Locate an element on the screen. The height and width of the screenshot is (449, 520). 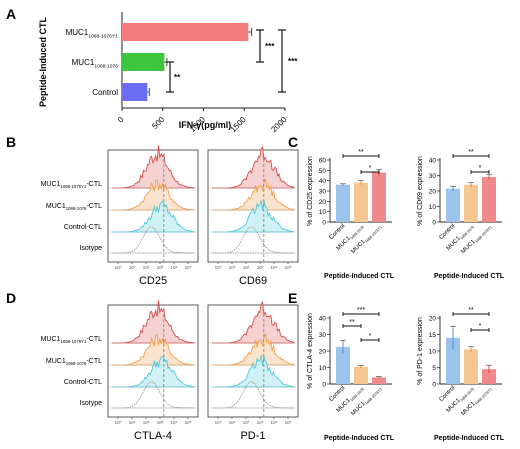
panel-b-row-label: MUC11068-1076Y1-CTL is located at coordinates (72, 185).